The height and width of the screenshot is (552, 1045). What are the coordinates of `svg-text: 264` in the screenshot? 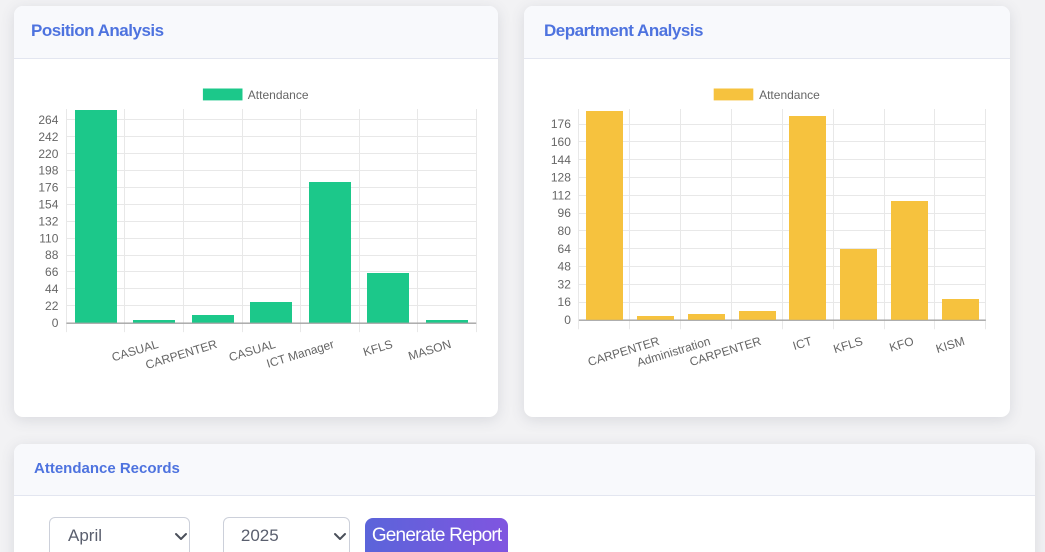 It's located at (48, 120).